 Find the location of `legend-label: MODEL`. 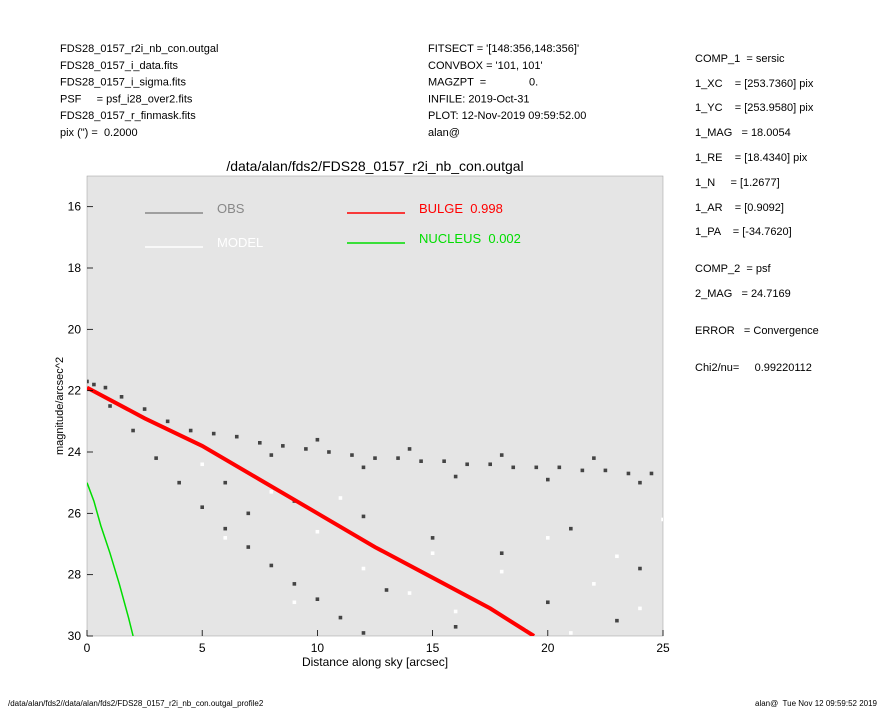

legend-label: MODEL is located at coordinates (240, 242).